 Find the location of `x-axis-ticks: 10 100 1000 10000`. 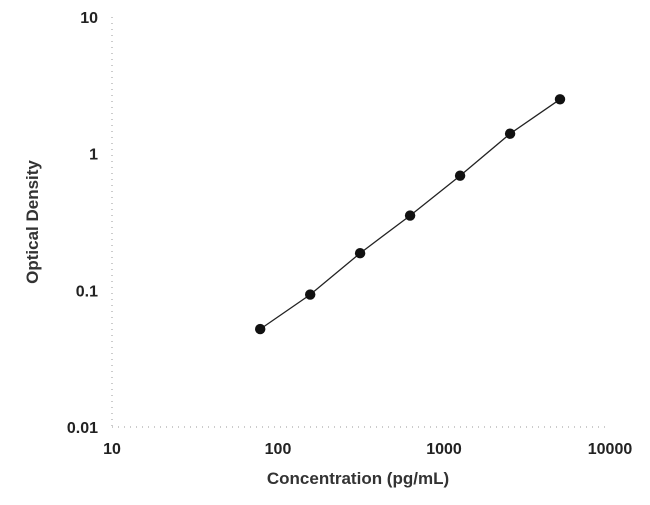

x-axis-ticks: 10 100 1000 10000 is located at coordinates (367, 449).